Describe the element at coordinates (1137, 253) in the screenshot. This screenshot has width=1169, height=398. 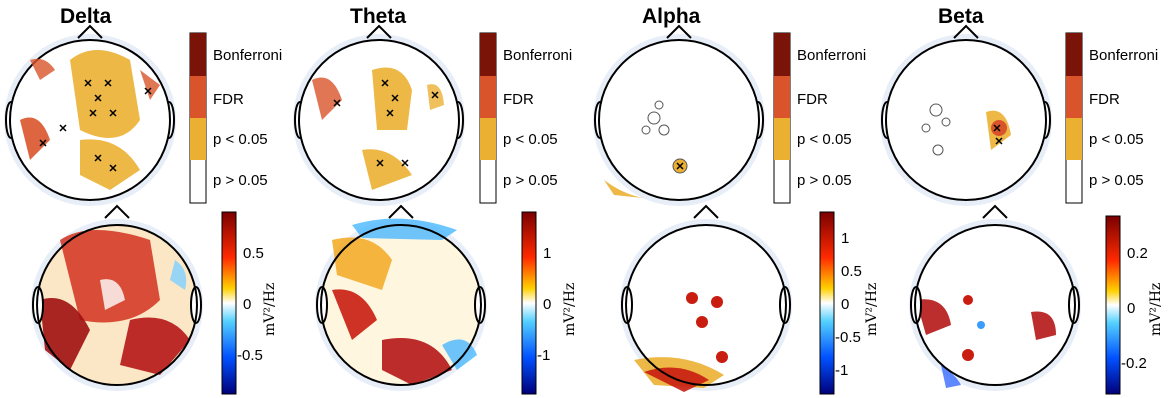
I see `tick-label: 0.2` at that location.